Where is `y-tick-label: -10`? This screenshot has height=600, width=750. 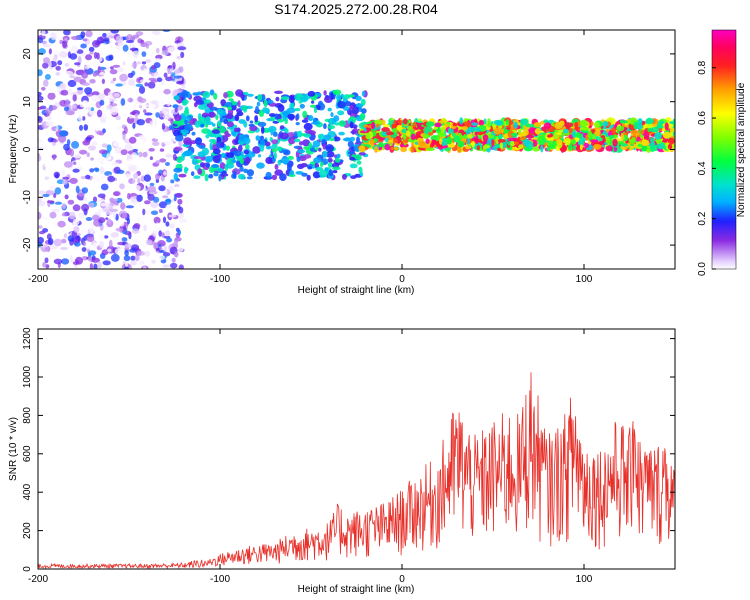
y-tick-label: -10 is located at coordinates (27, 197).